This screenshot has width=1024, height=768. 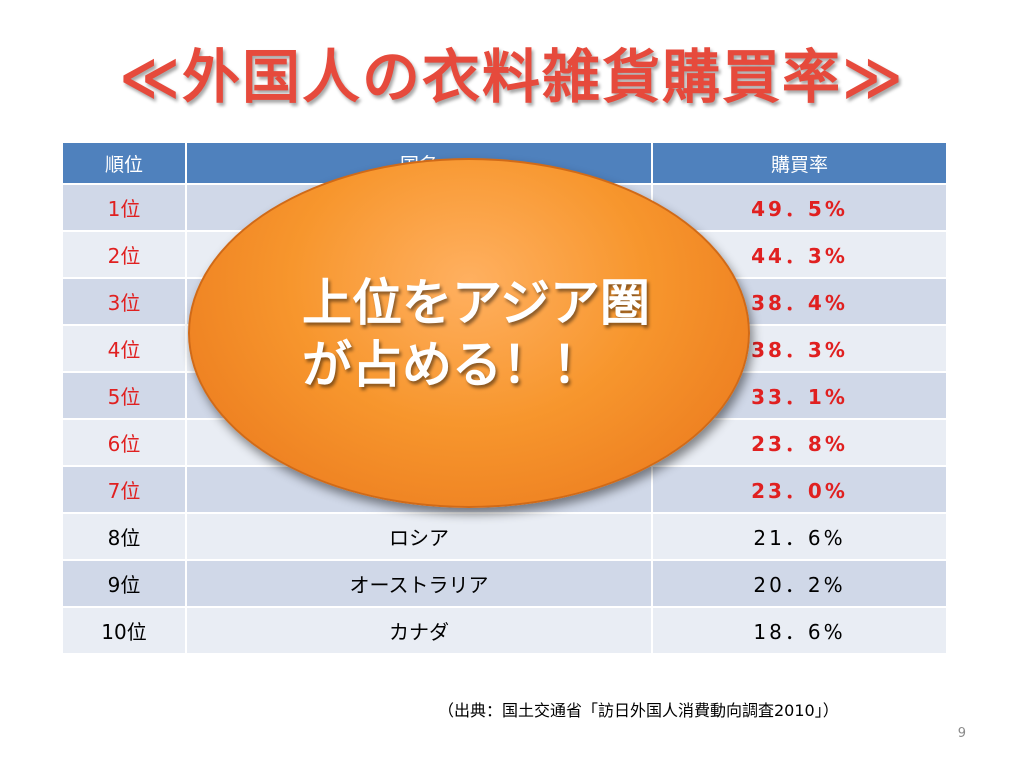 What do you see at coordinates (476, 303) in the screenshot?
I see `callout-line-1: 上位をアジア圏` at bounding box center [476, 303].